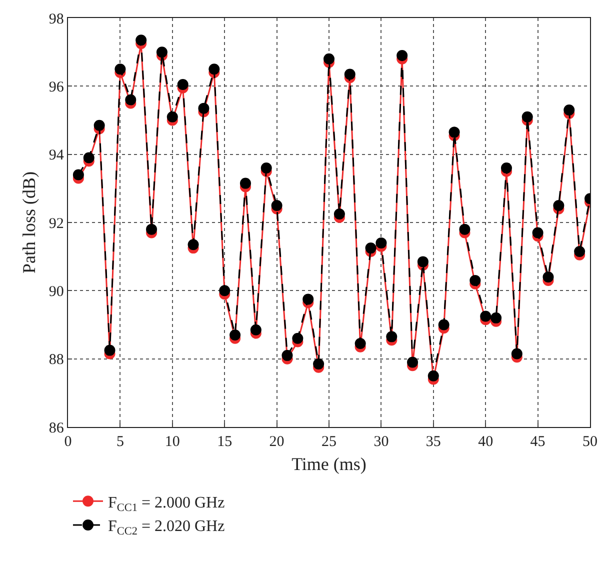 This screenshot has width=609, height=573. I want to click on y-tick-label: 86, so click(56, 428).